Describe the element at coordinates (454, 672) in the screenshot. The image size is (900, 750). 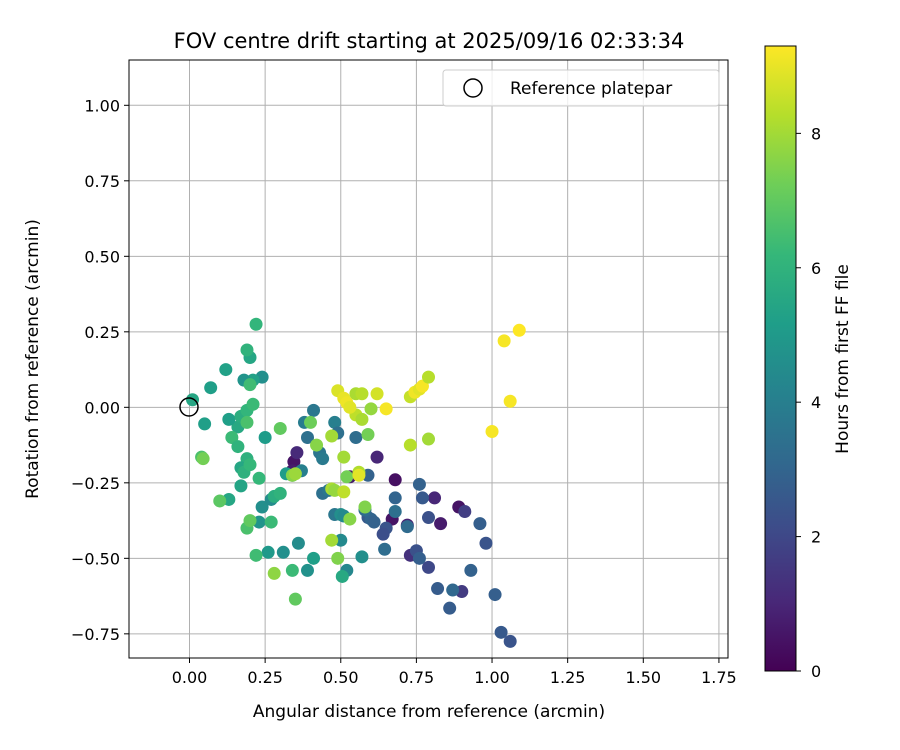
I see `x-axis-ticks: 0.00 0.25 0.50 0.75 1.00 1.25 1.50 1.75` at that location.